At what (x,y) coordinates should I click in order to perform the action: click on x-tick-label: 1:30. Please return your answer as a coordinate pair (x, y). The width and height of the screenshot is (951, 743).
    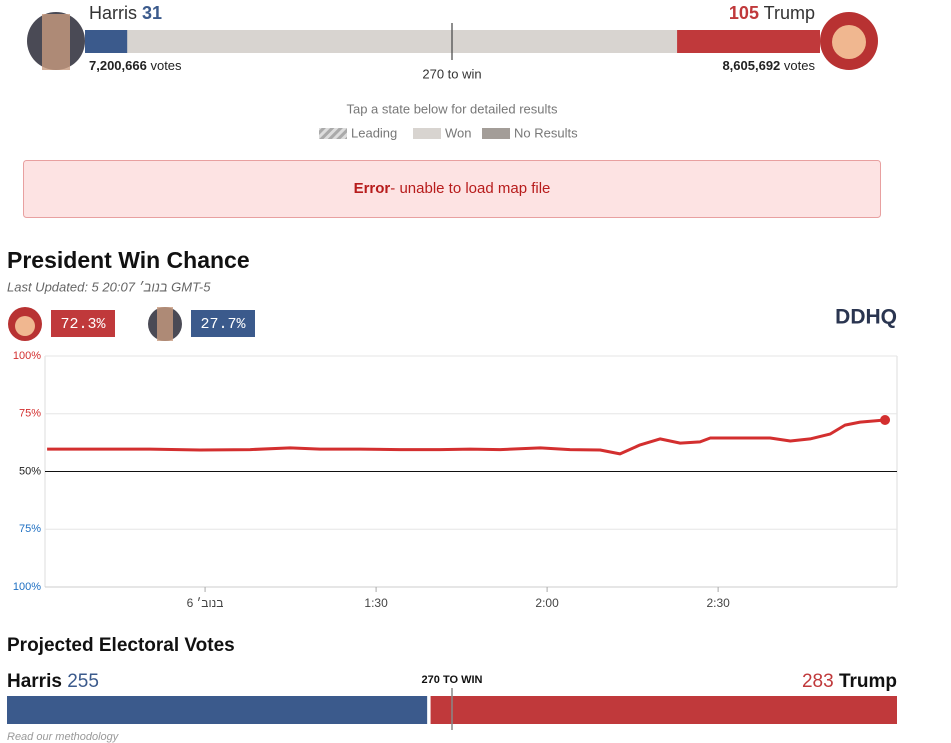
    Looking at the image, I should click on (376, 603).